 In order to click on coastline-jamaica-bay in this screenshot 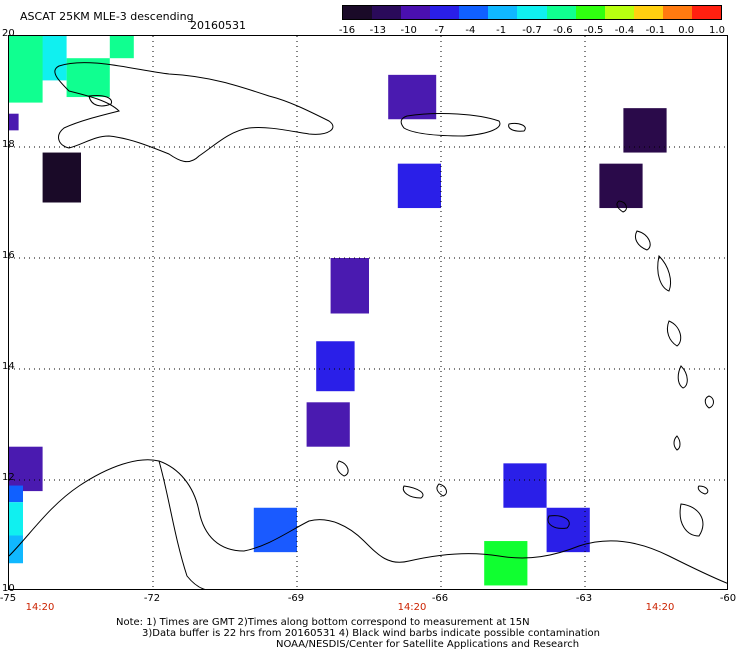, I will do `click(100, 101)`.